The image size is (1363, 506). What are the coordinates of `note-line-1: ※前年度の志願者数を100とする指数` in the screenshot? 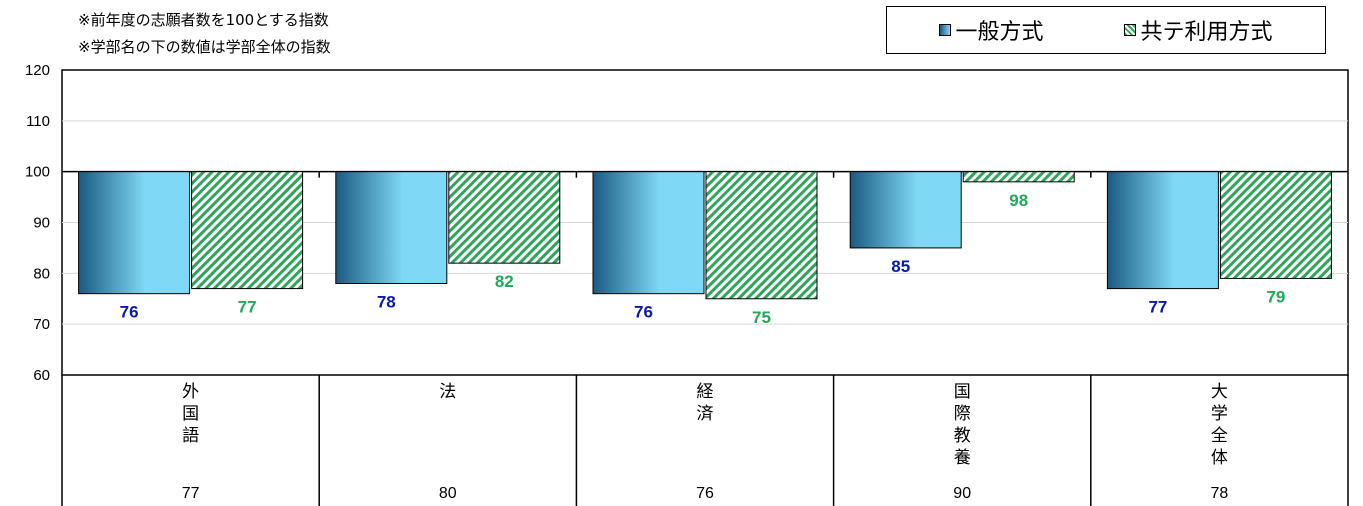 It's located at (203, 20).